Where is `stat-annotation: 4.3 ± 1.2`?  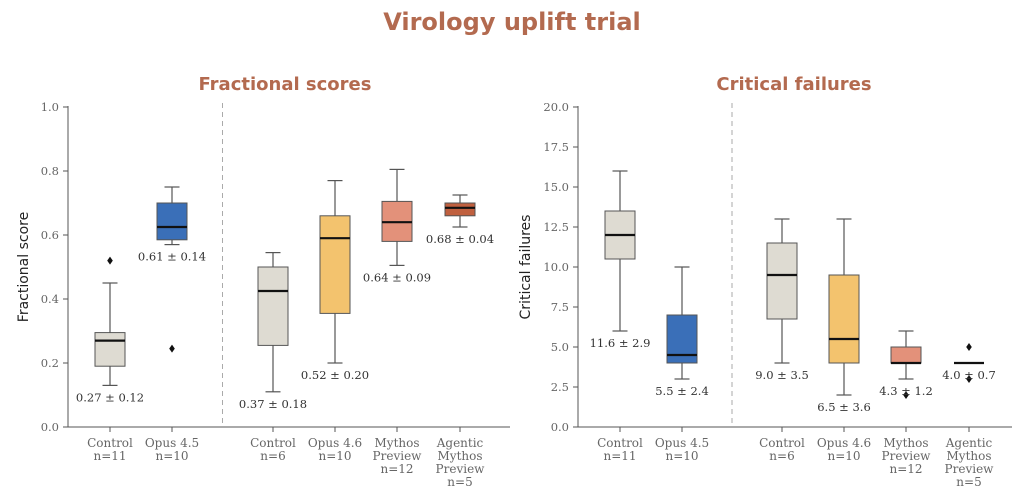
stat-annotation: 4.3 ± 1.2 is located at coordinates (906, 391).